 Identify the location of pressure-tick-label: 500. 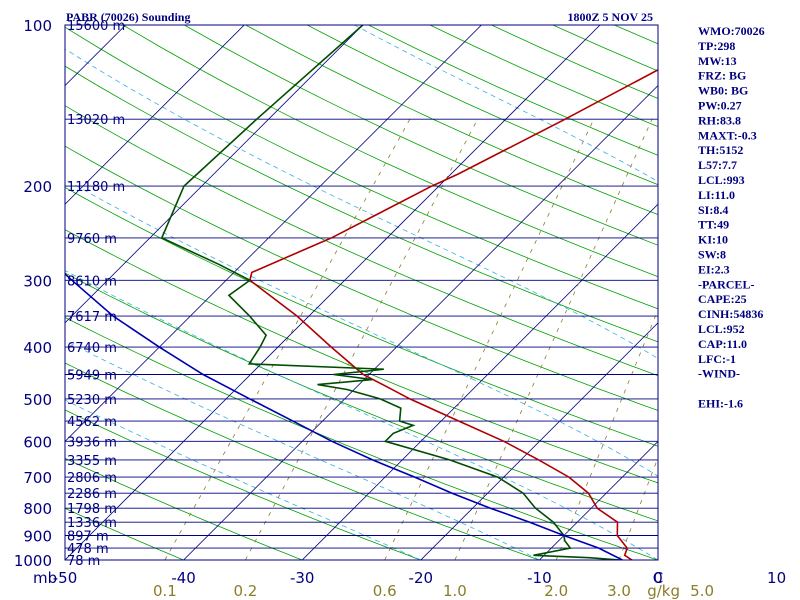
(37, 400).